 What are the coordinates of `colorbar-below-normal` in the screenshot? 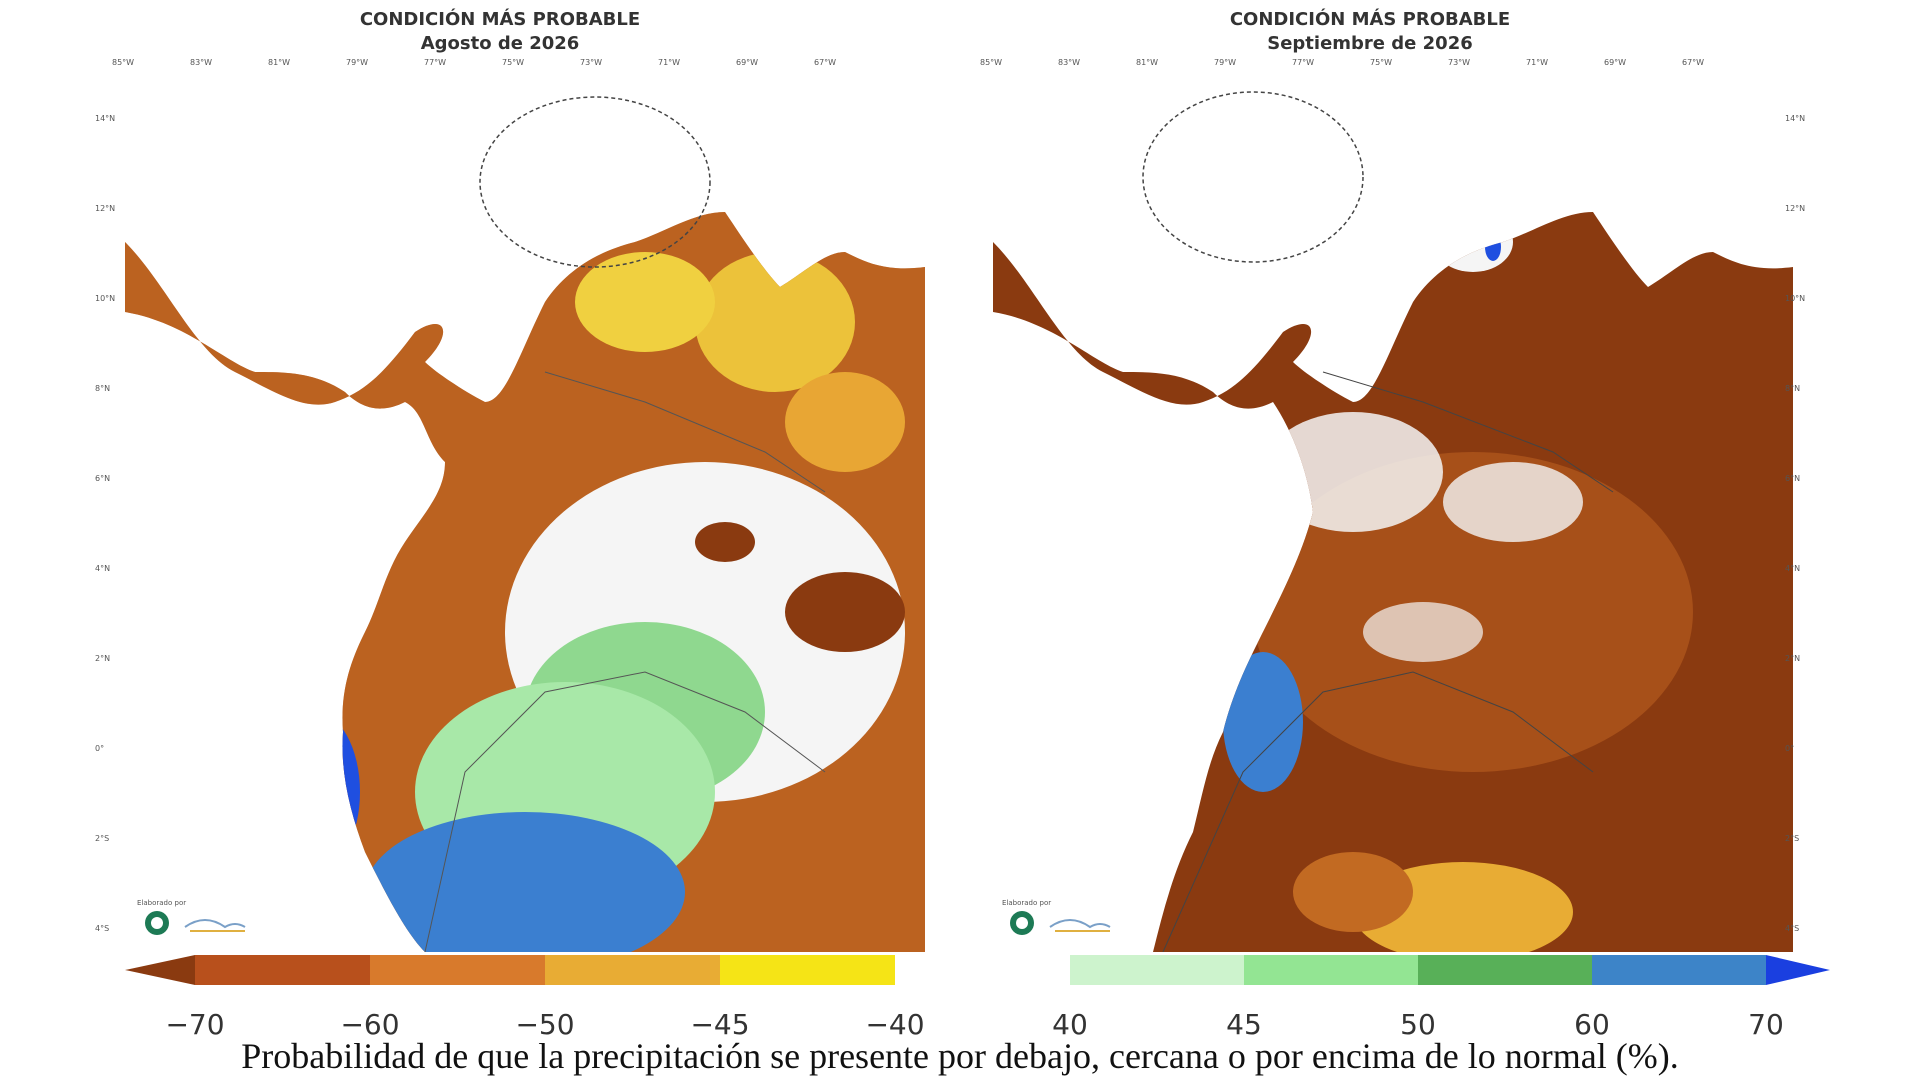 It's located at (510, 970).